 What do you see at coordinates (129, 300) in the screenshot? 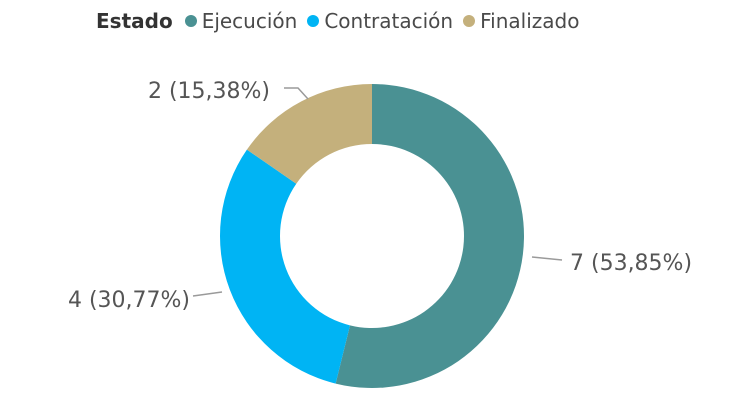
I see `data-label-contratacion: 4 (30,77%)` at bounding box center [129, 300].